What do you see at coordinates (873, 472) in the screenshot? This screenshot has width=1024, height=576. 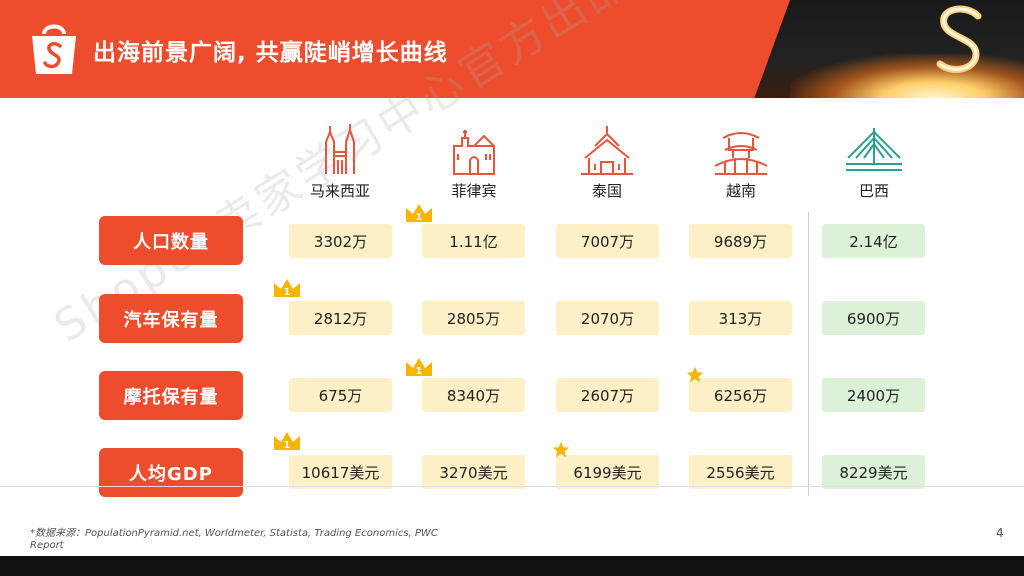 I see `table-cell: 8229美元` at bounding box center [873, 472].